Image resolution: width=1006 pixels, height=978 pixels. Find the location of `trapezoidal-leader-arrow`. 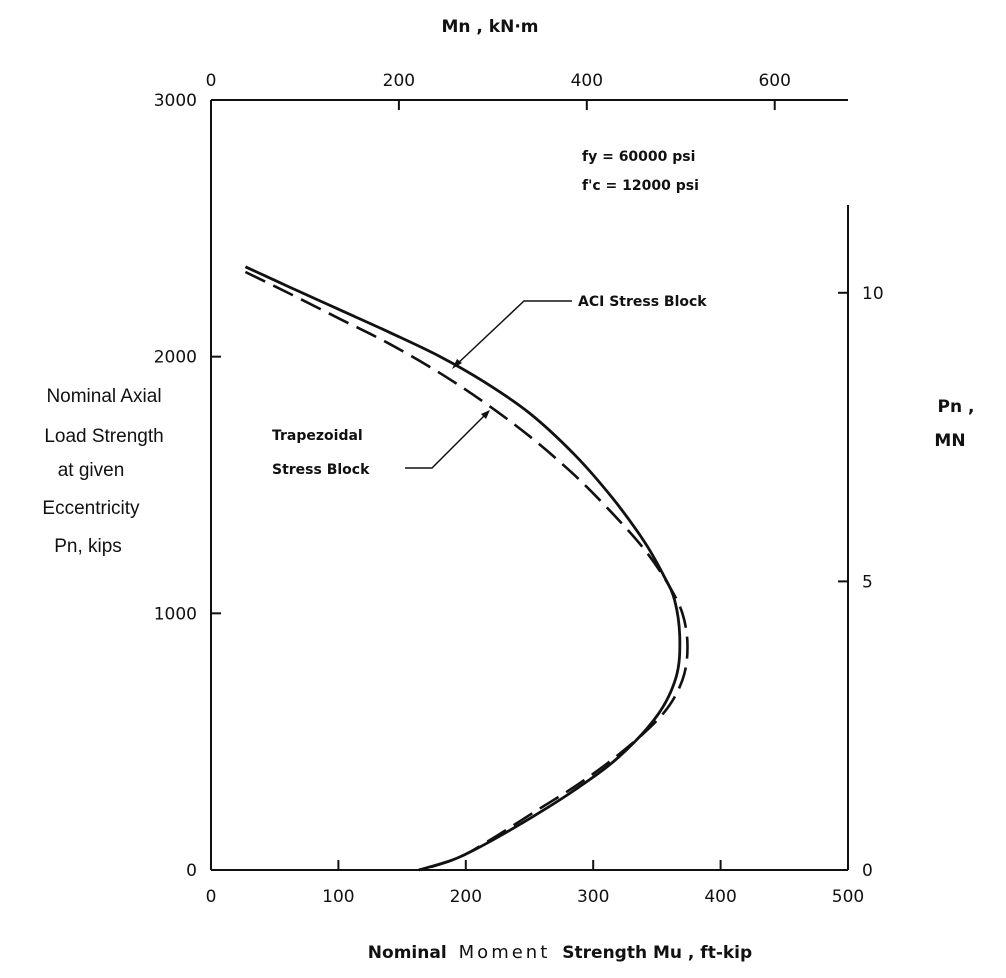

trapezoidal-leader-arrow is located at coordinates (485, 414).